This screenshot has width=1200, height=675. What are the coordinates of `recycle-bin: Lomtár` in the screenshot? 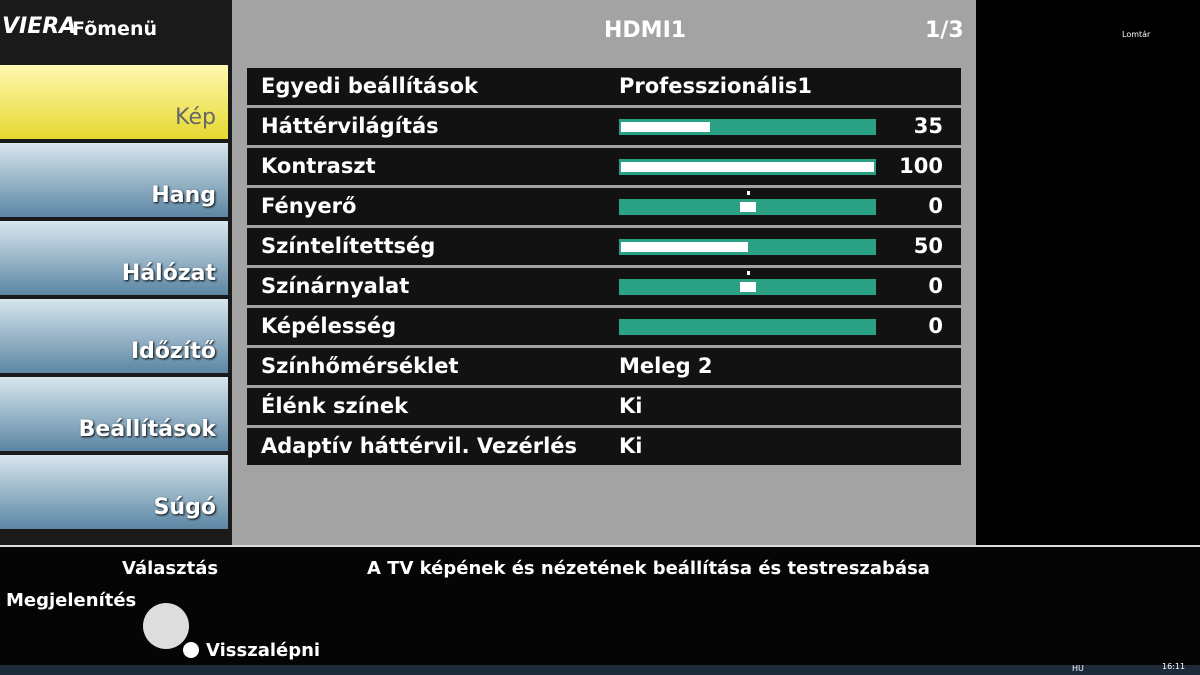 It's located at (1136, 34).